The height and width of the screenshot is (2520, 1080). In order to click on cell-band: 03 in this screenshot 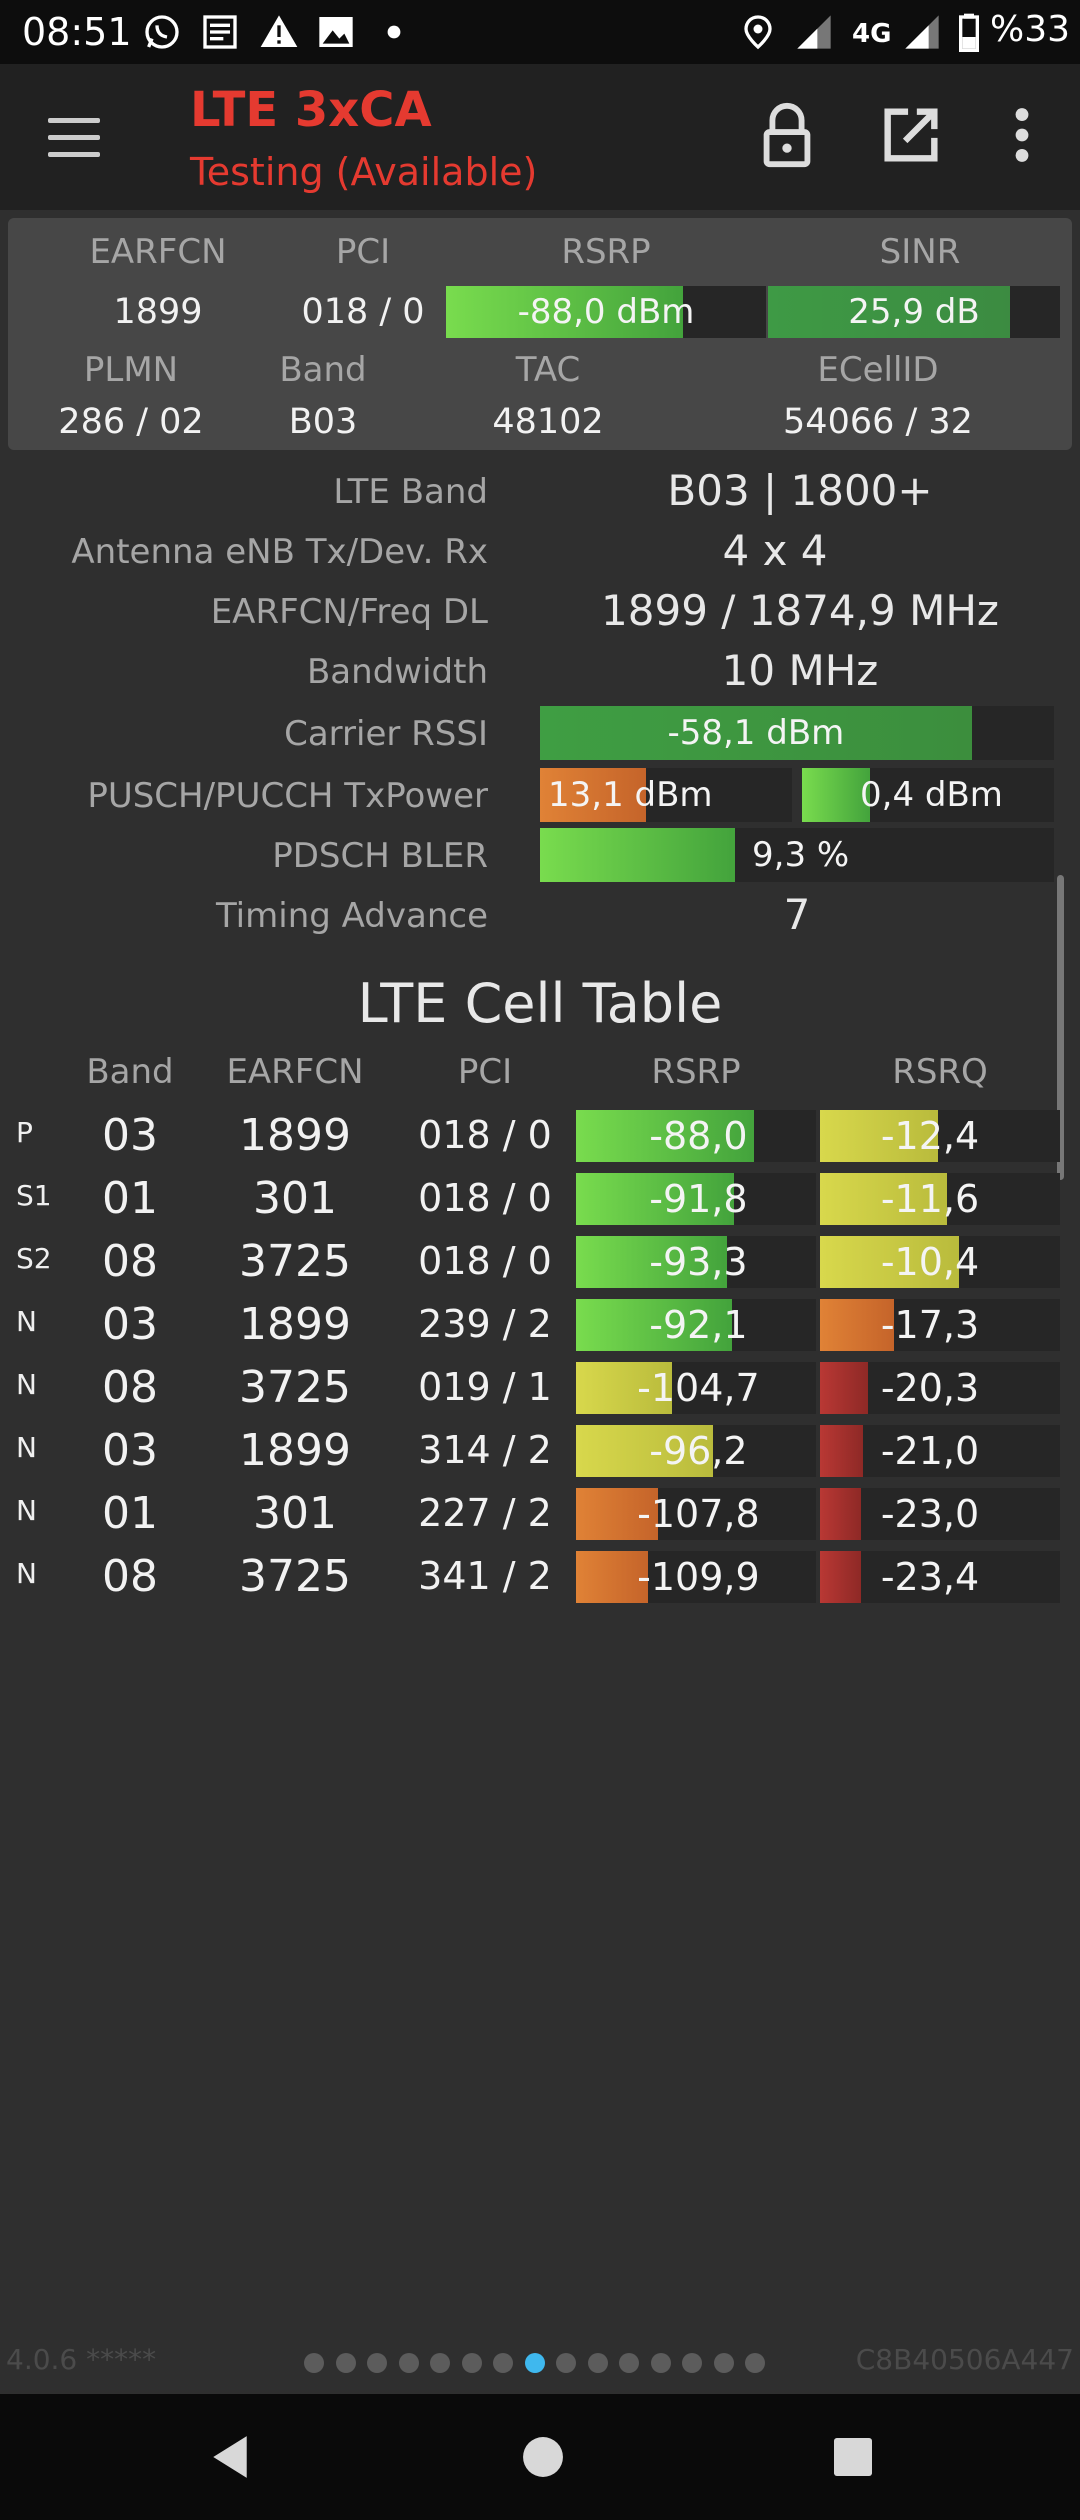, I will do `click(130, 1324)`.